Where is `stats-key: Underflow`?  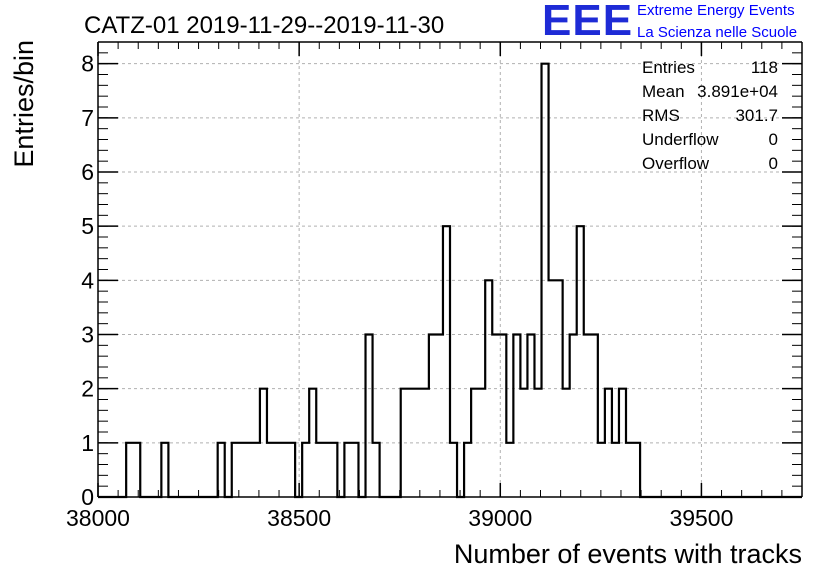 stats-key: Underflow is located at coordinates (680, 139).